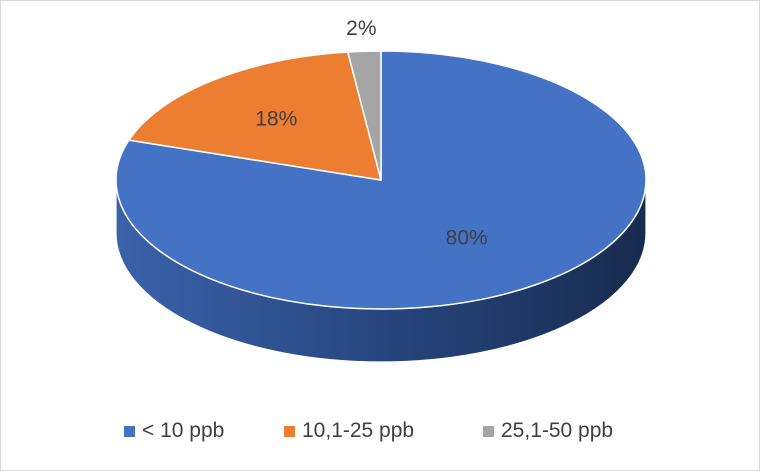  What do you see at coordinates (276, 118) in the screenshot?
I see `label-10-1-25-ppb: 18%` at bounding box center [276, 118].